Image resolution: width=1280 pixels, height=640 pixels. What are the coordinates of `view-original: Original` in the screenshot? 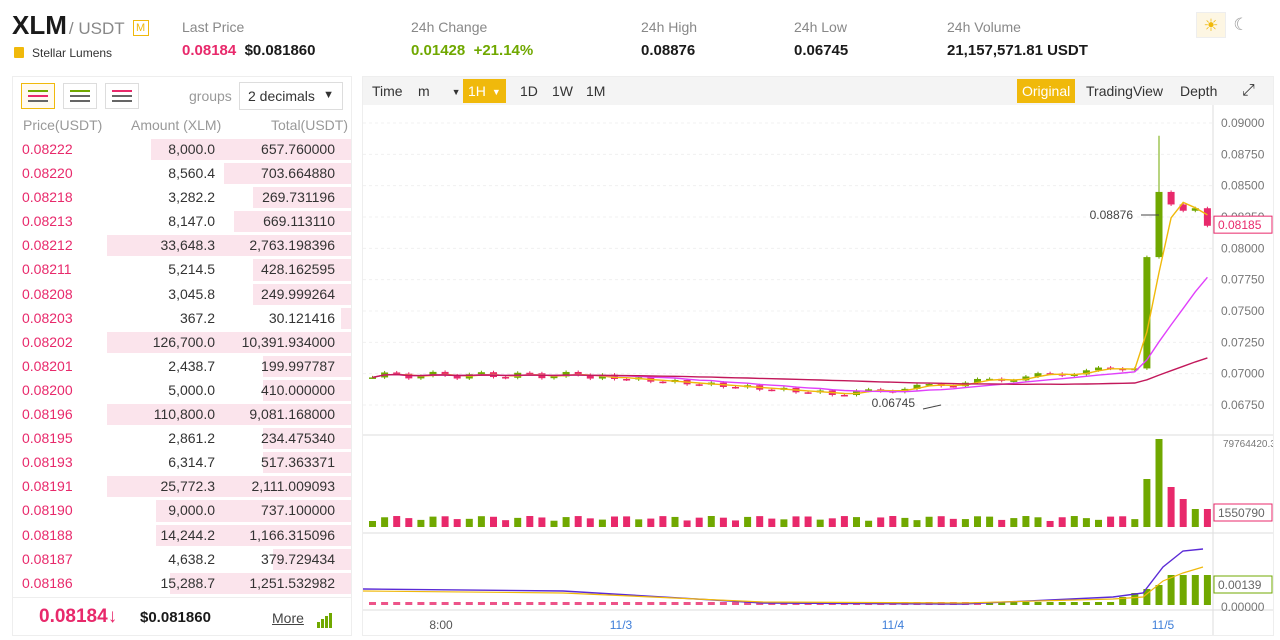 It's located at (1046, 91).